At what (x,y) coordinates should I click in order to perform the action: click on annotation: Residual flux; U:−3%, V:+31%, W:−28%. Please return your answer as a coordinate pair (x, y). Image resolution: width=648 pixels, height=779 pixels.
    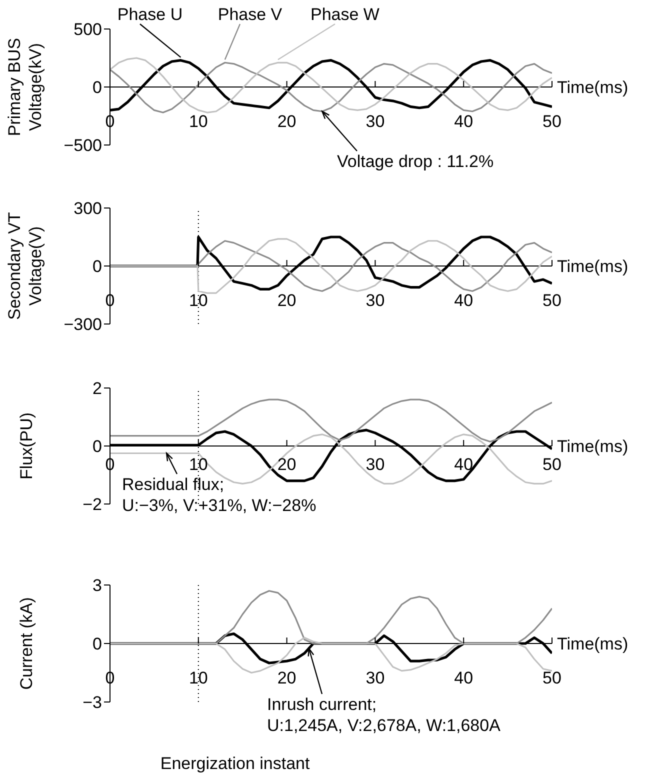
    Looking at the image, I should click on (219, 495).